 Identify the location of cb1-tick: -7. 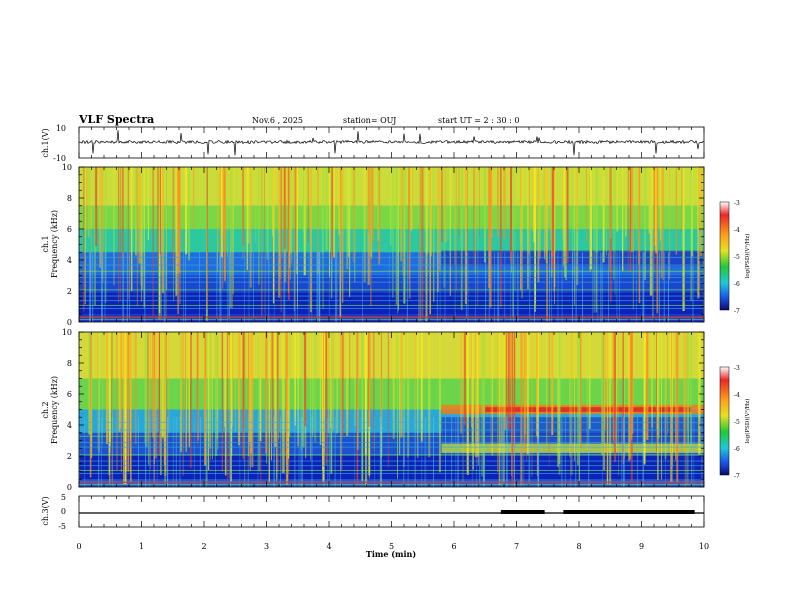
(737, 311).